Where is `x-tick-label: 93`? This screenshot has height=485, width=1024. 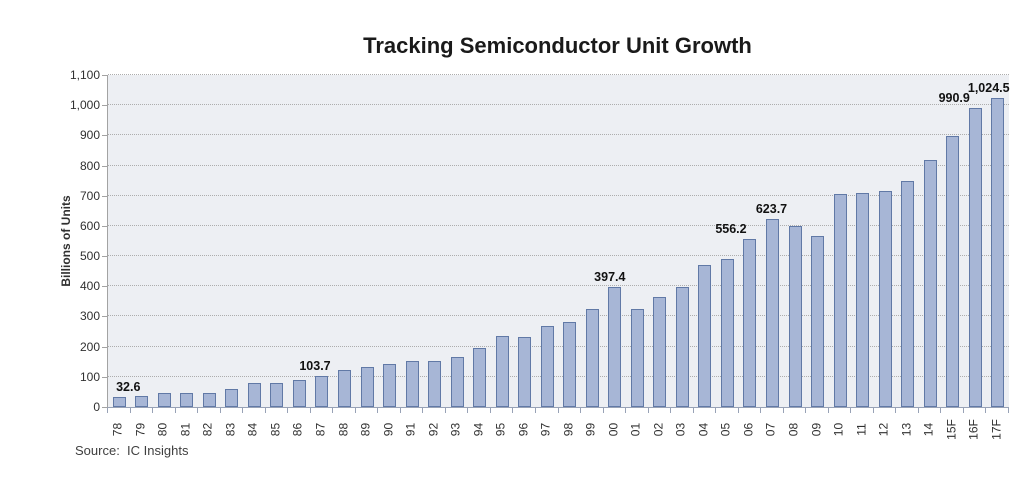 x-tick-label: 93 is located at coordinates (455, 429).